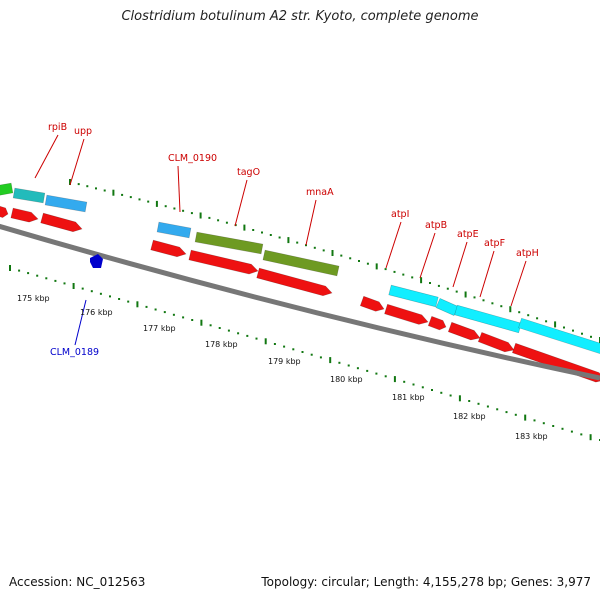  I want to click on green-gene, so click(7, 189).